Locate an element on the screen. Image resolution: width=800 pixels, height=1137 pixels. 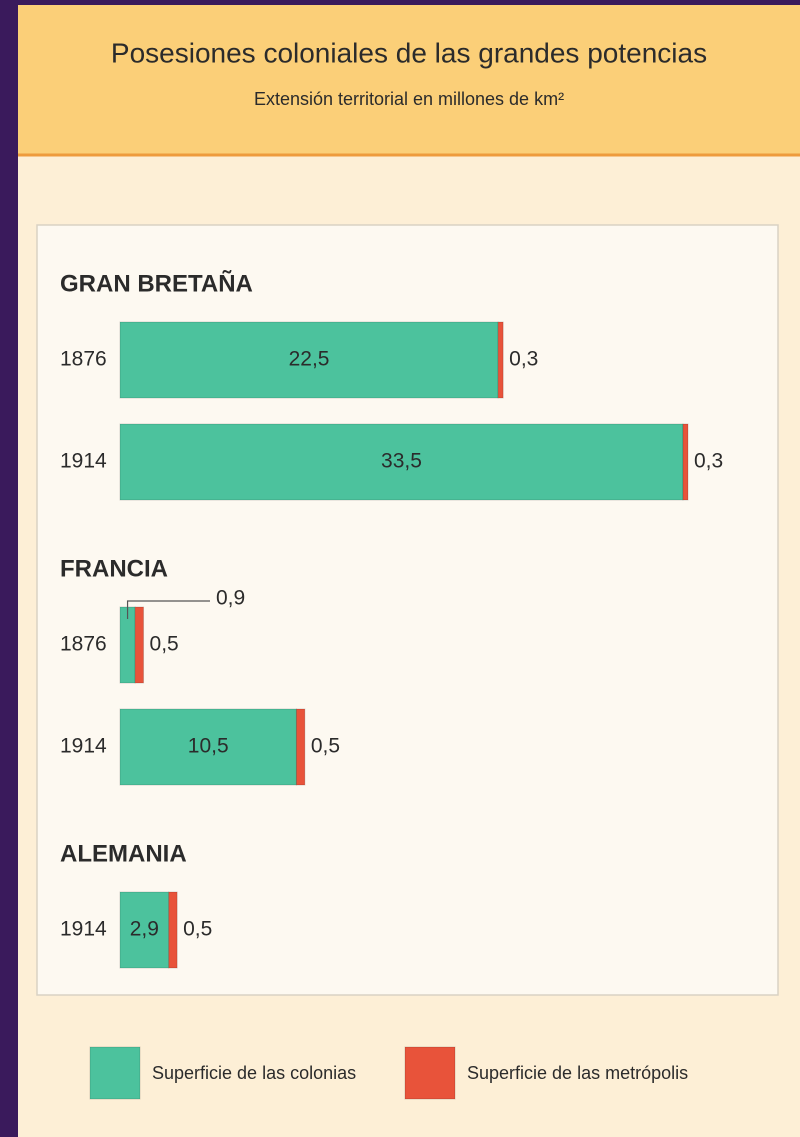
callout-line is located at coordinates (168, 609).